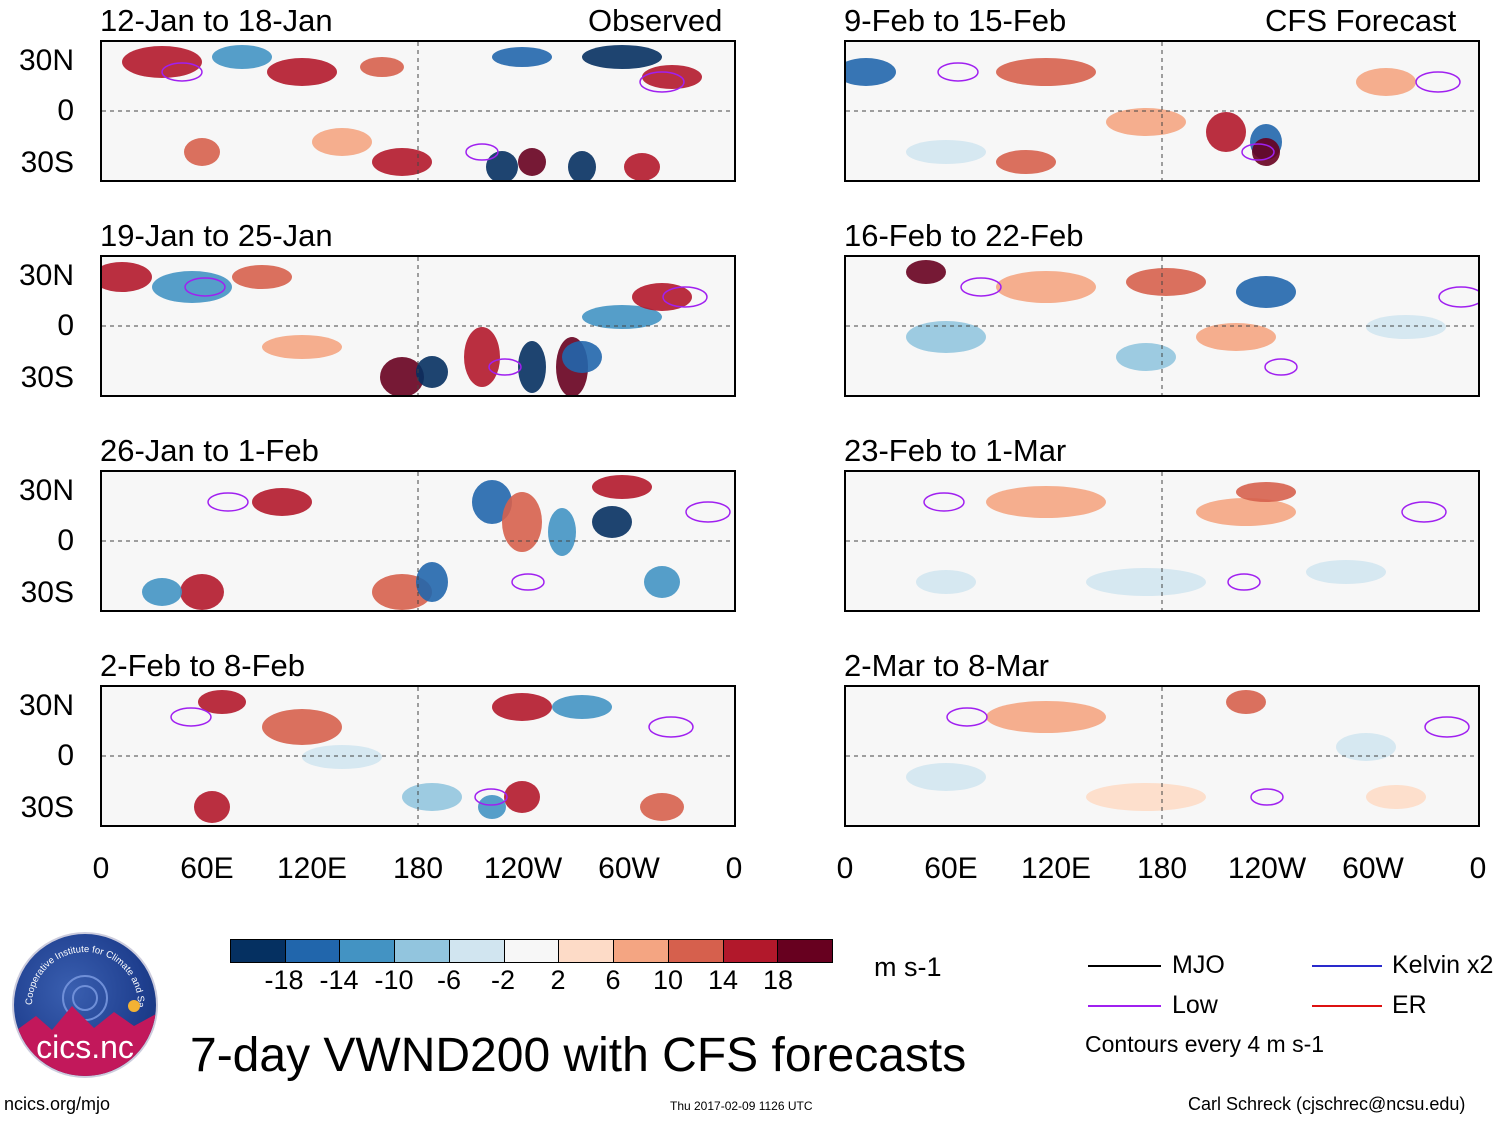  Describe the element at coordinates (613, 980) in the screenshot. I see `colorbar-tick: 6` at that location.